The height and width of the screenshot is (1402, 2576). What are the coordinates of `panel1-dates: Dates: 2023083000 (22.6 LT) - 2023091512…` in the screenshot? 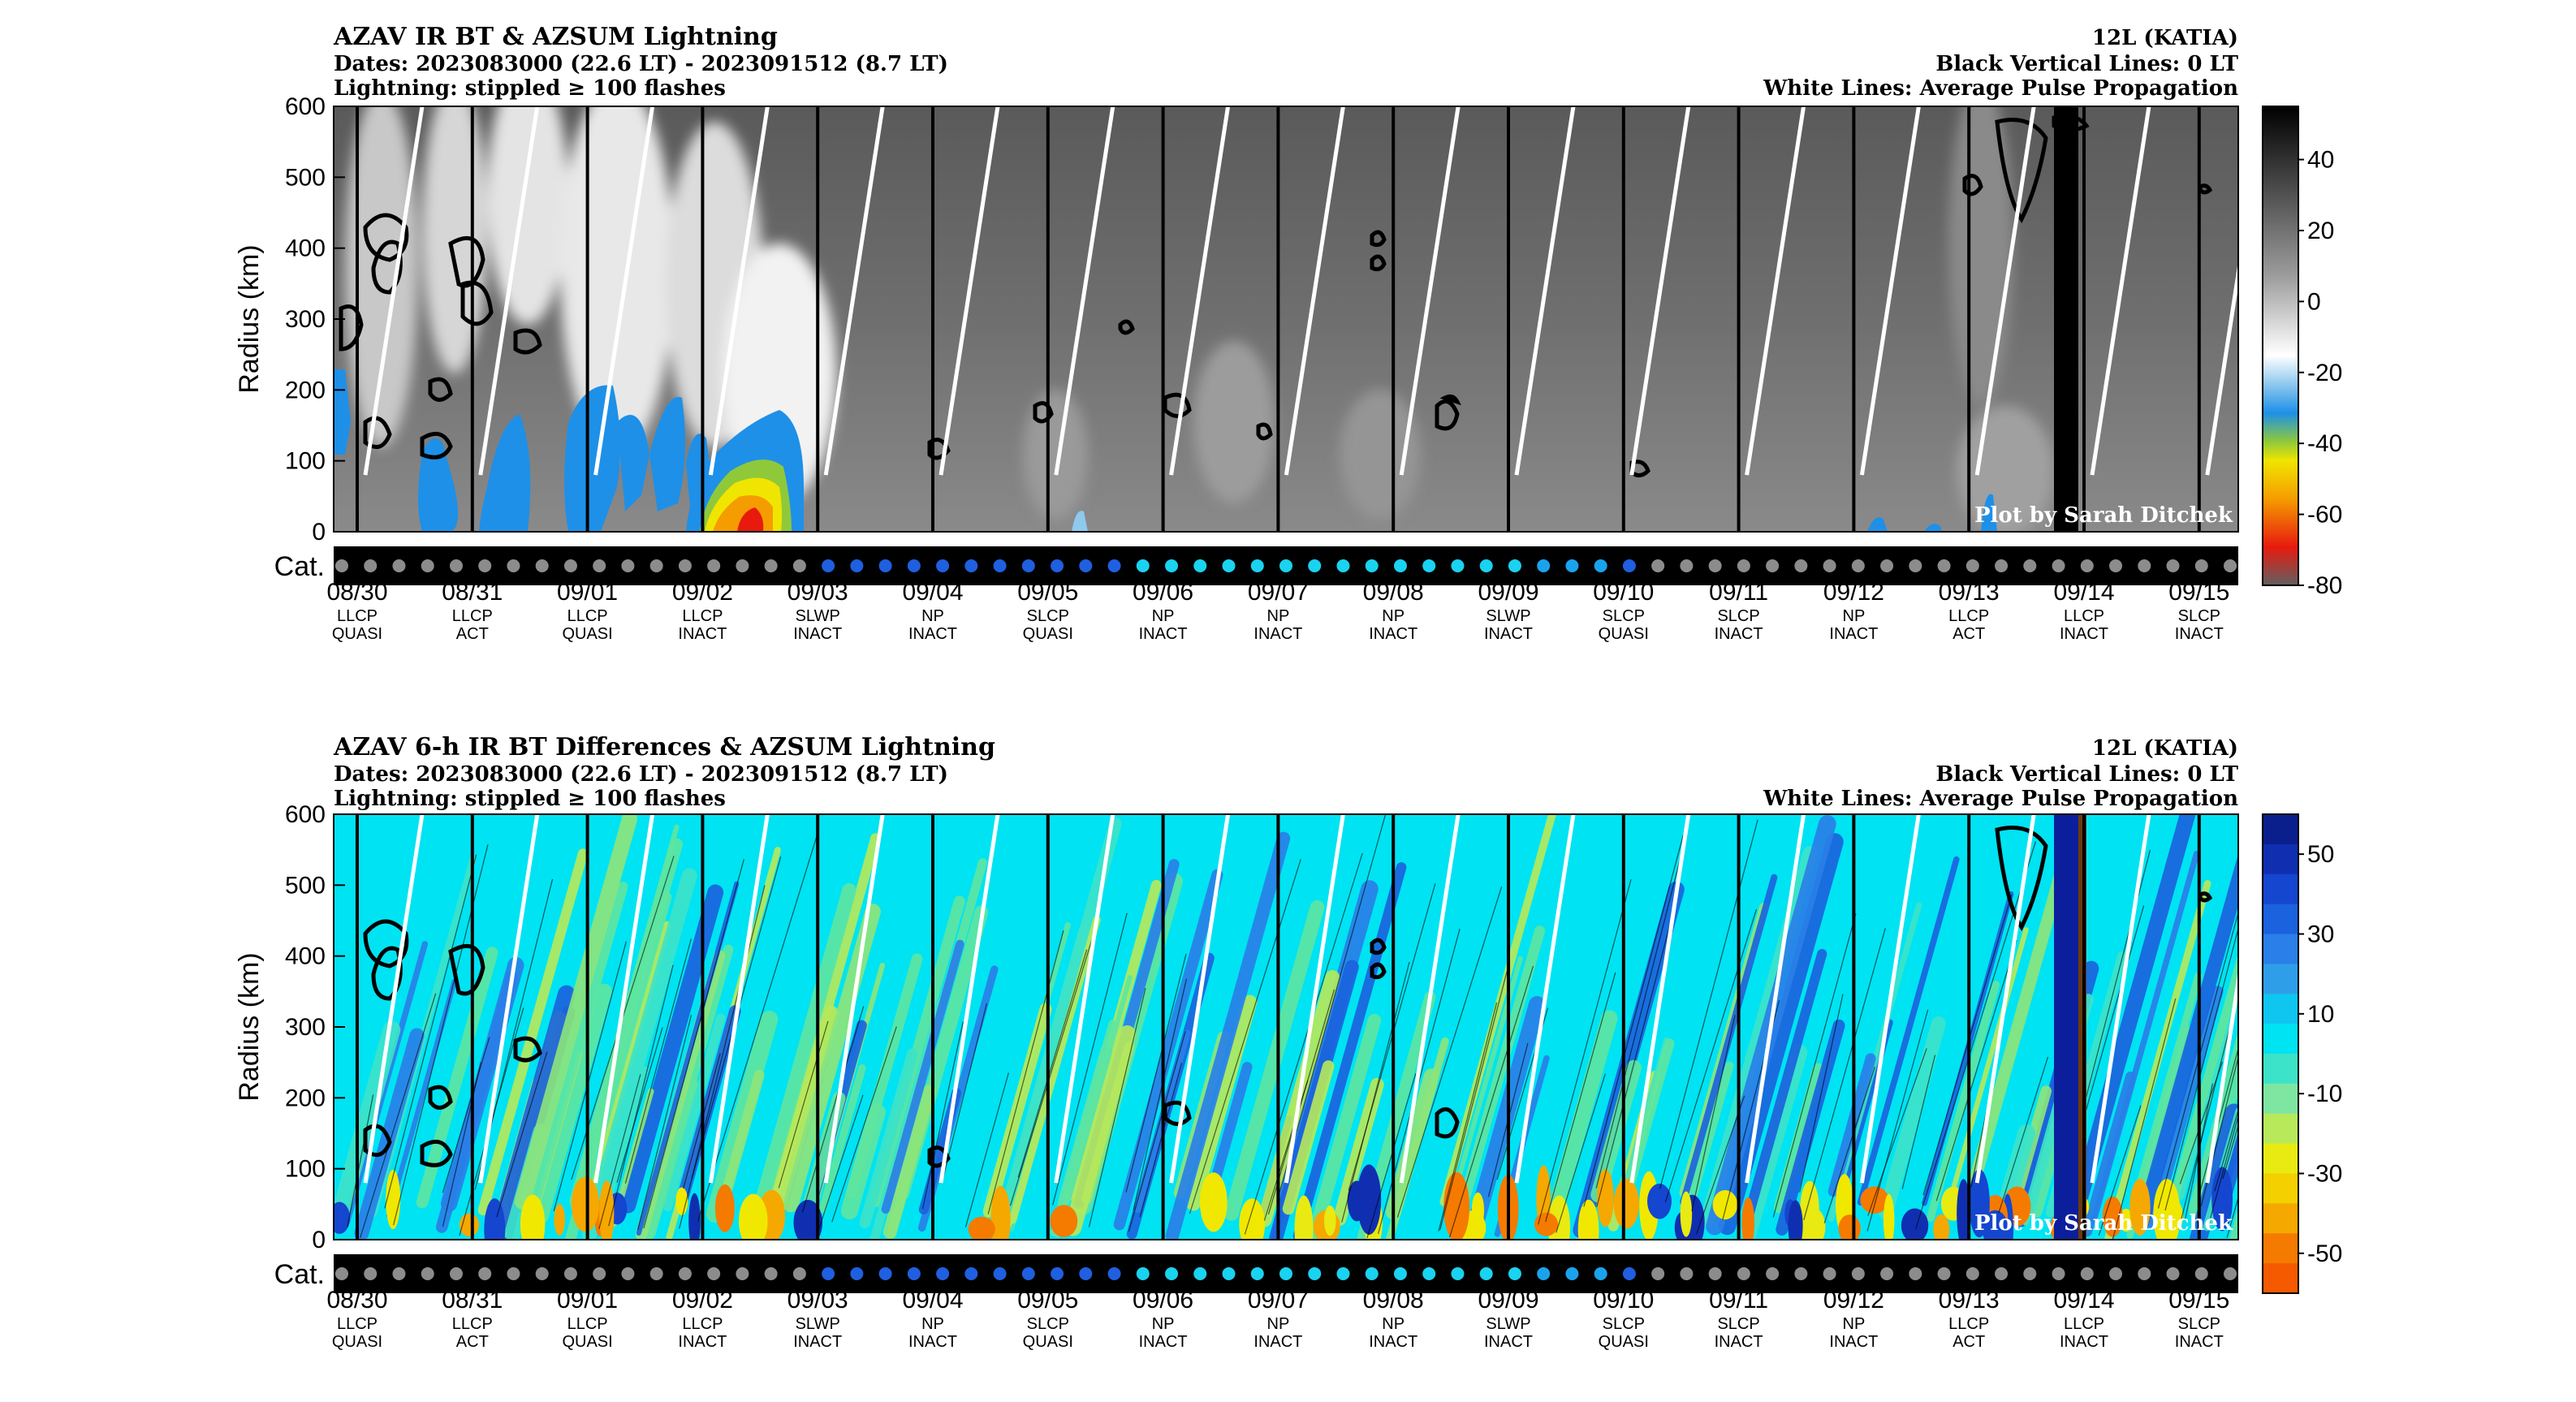 It's located at (641, 64).